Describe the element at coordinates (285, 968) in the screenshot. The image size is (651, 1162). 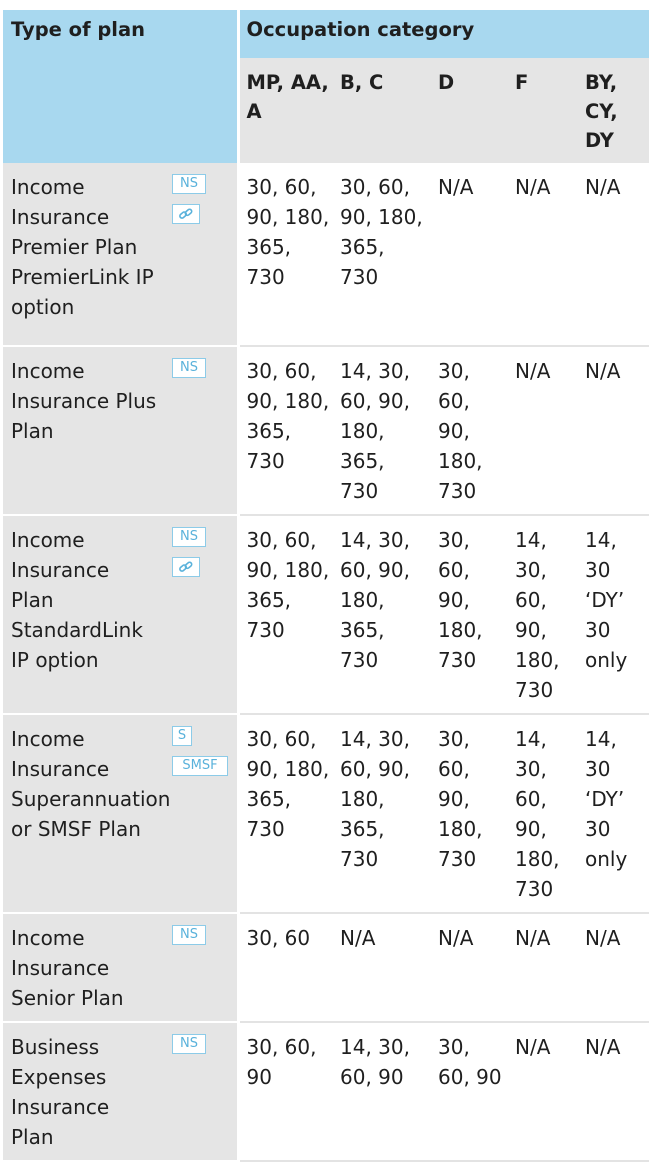
I see `value-cell-mp-aa-a: 30, 60` at that location.